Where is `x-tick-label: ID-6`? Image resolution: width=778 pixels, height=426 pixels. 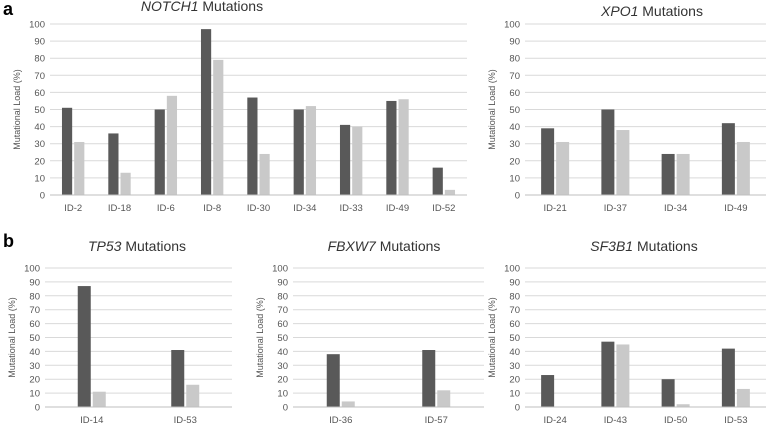
x-tick-label: ID-6 is located at coordinates (166, 208).